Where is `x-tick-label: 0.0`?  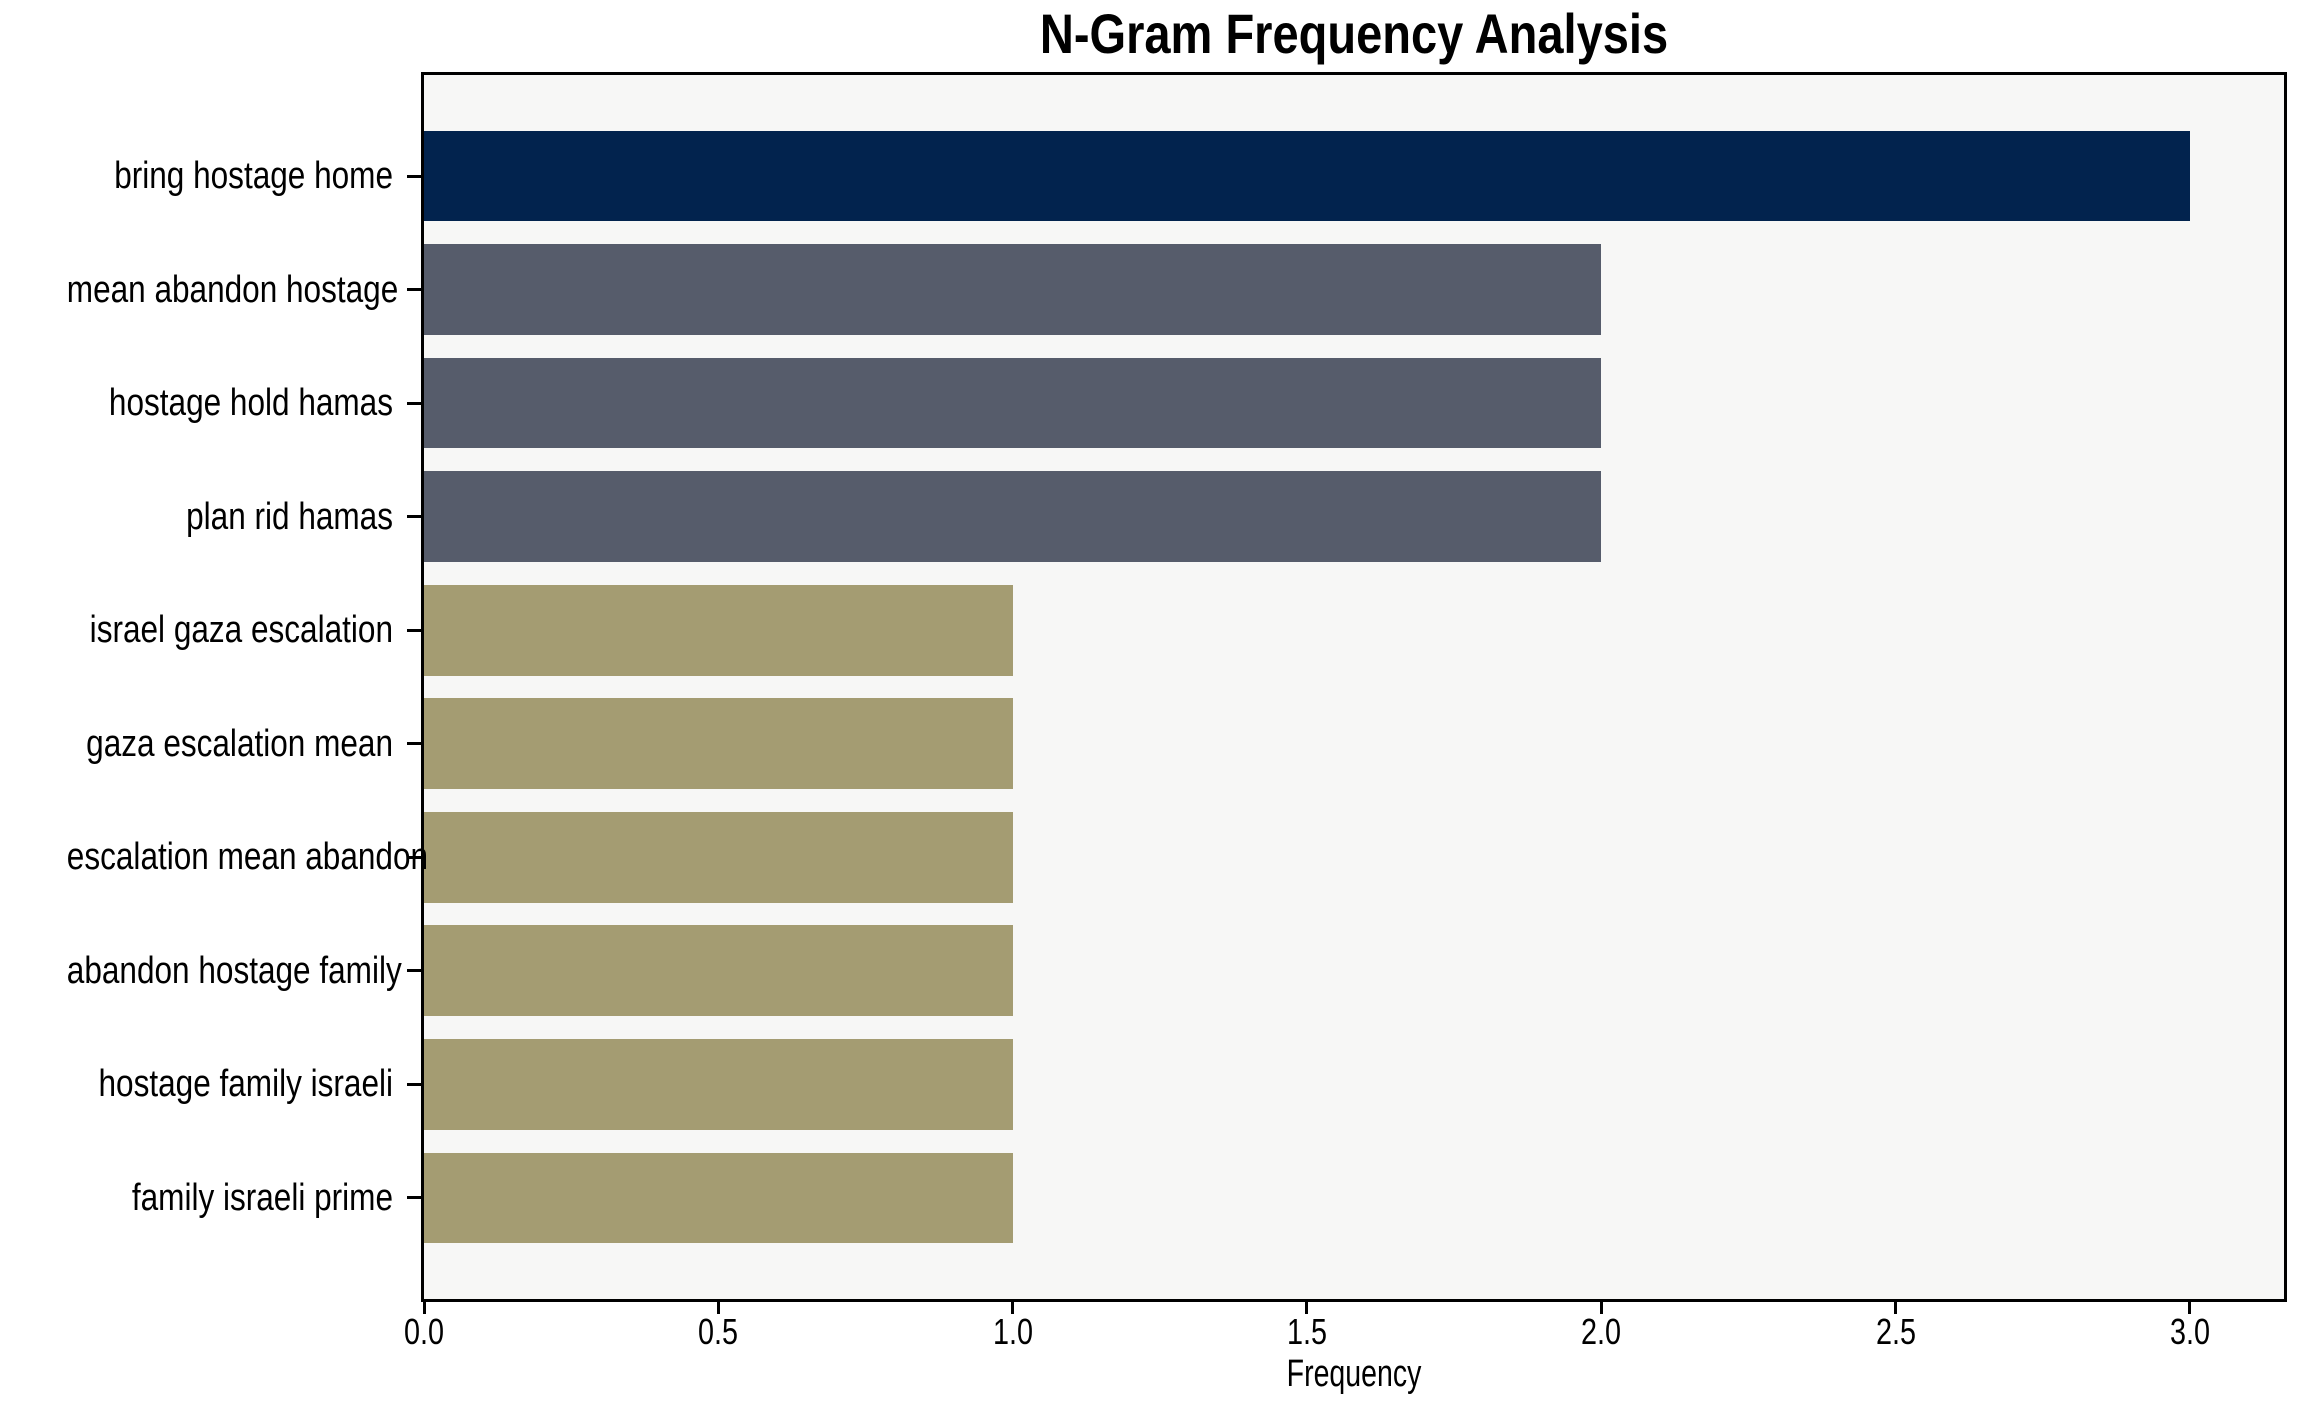 x-tick-label: 0.0 is located at coordinates (424, 1331).